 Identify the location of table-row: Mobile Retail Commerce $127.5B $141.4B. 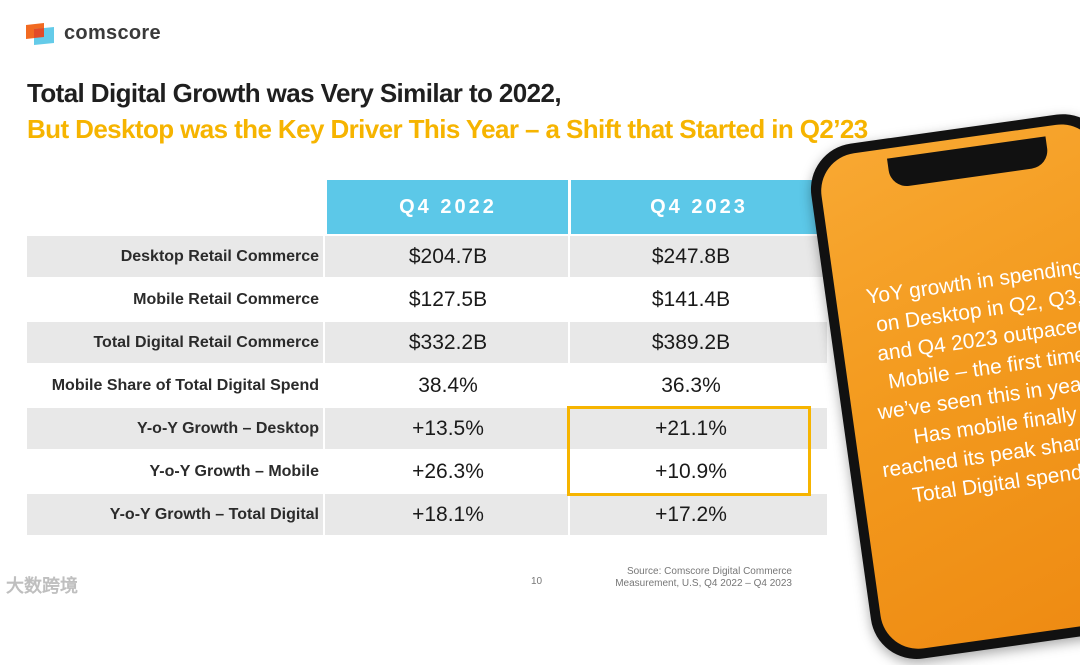
(427, 299).